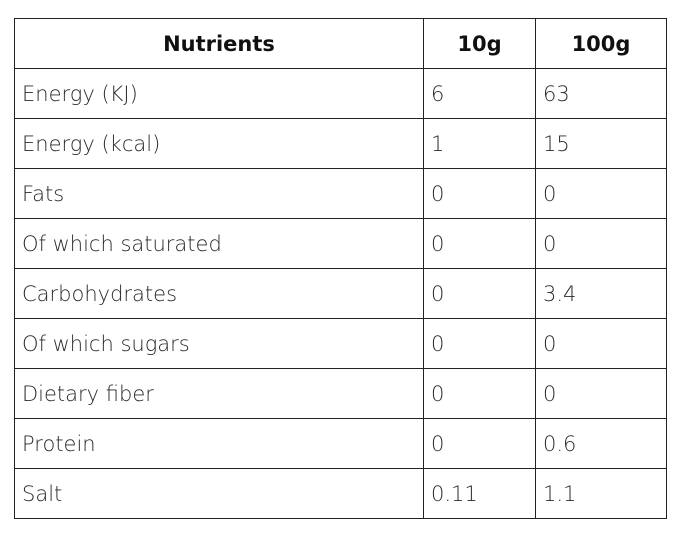  Describe the element at coordinates (219, 343) in the screenshot. I see `nutrient-name: Of which sugars` at that location.